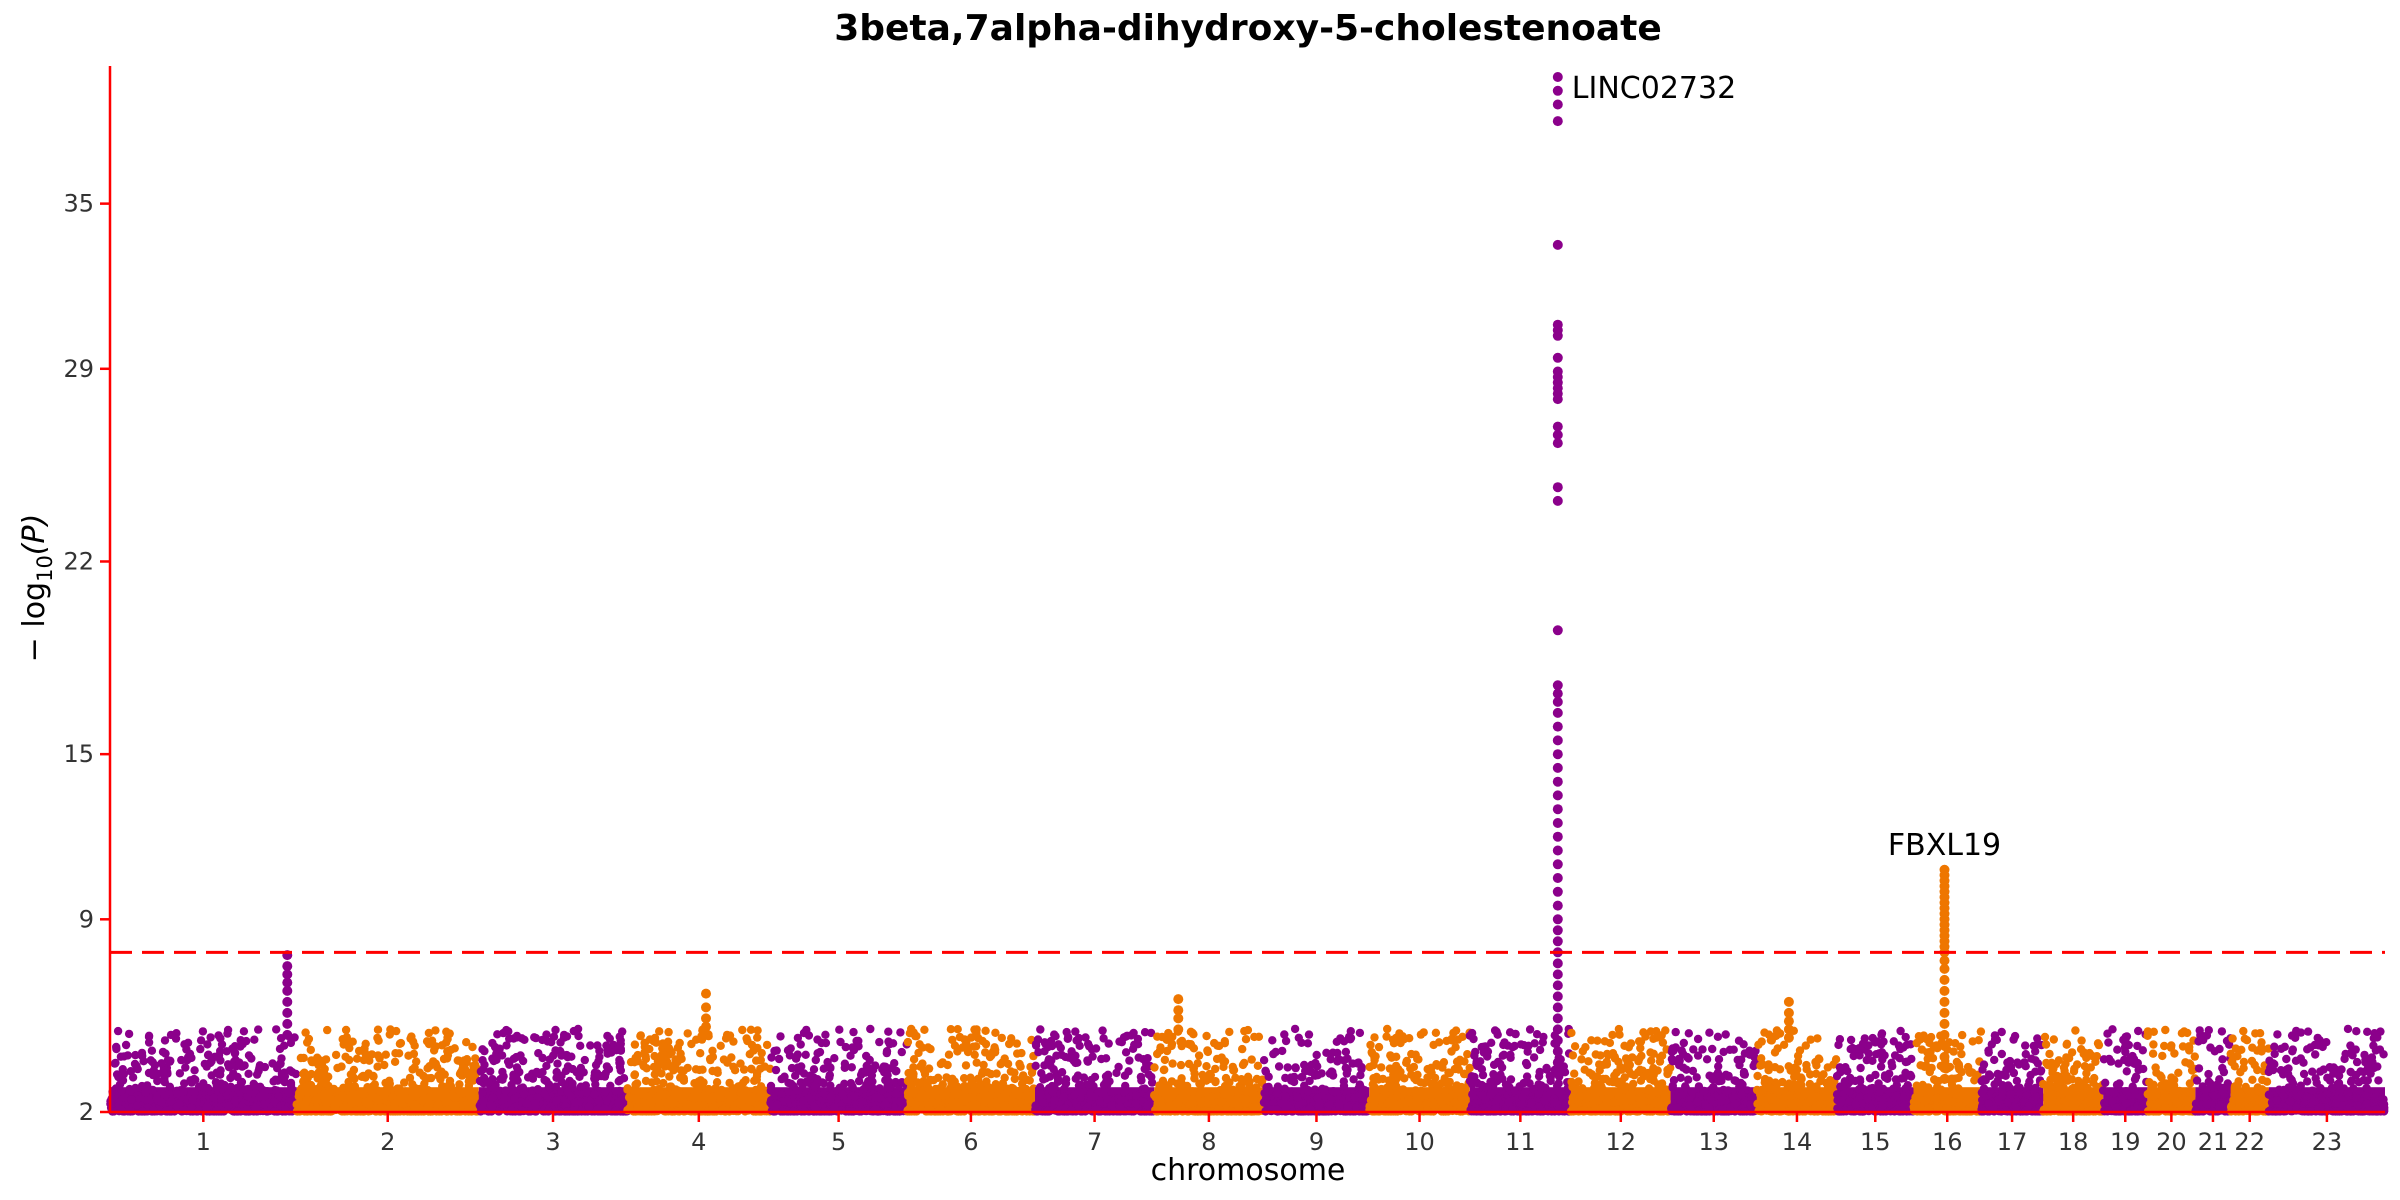 The image size is (2400, 1200). What do you see at coordinates (971, 1070) in the screenshot?
I see `chromosome-6-points` at bounding box center [971, 1070].